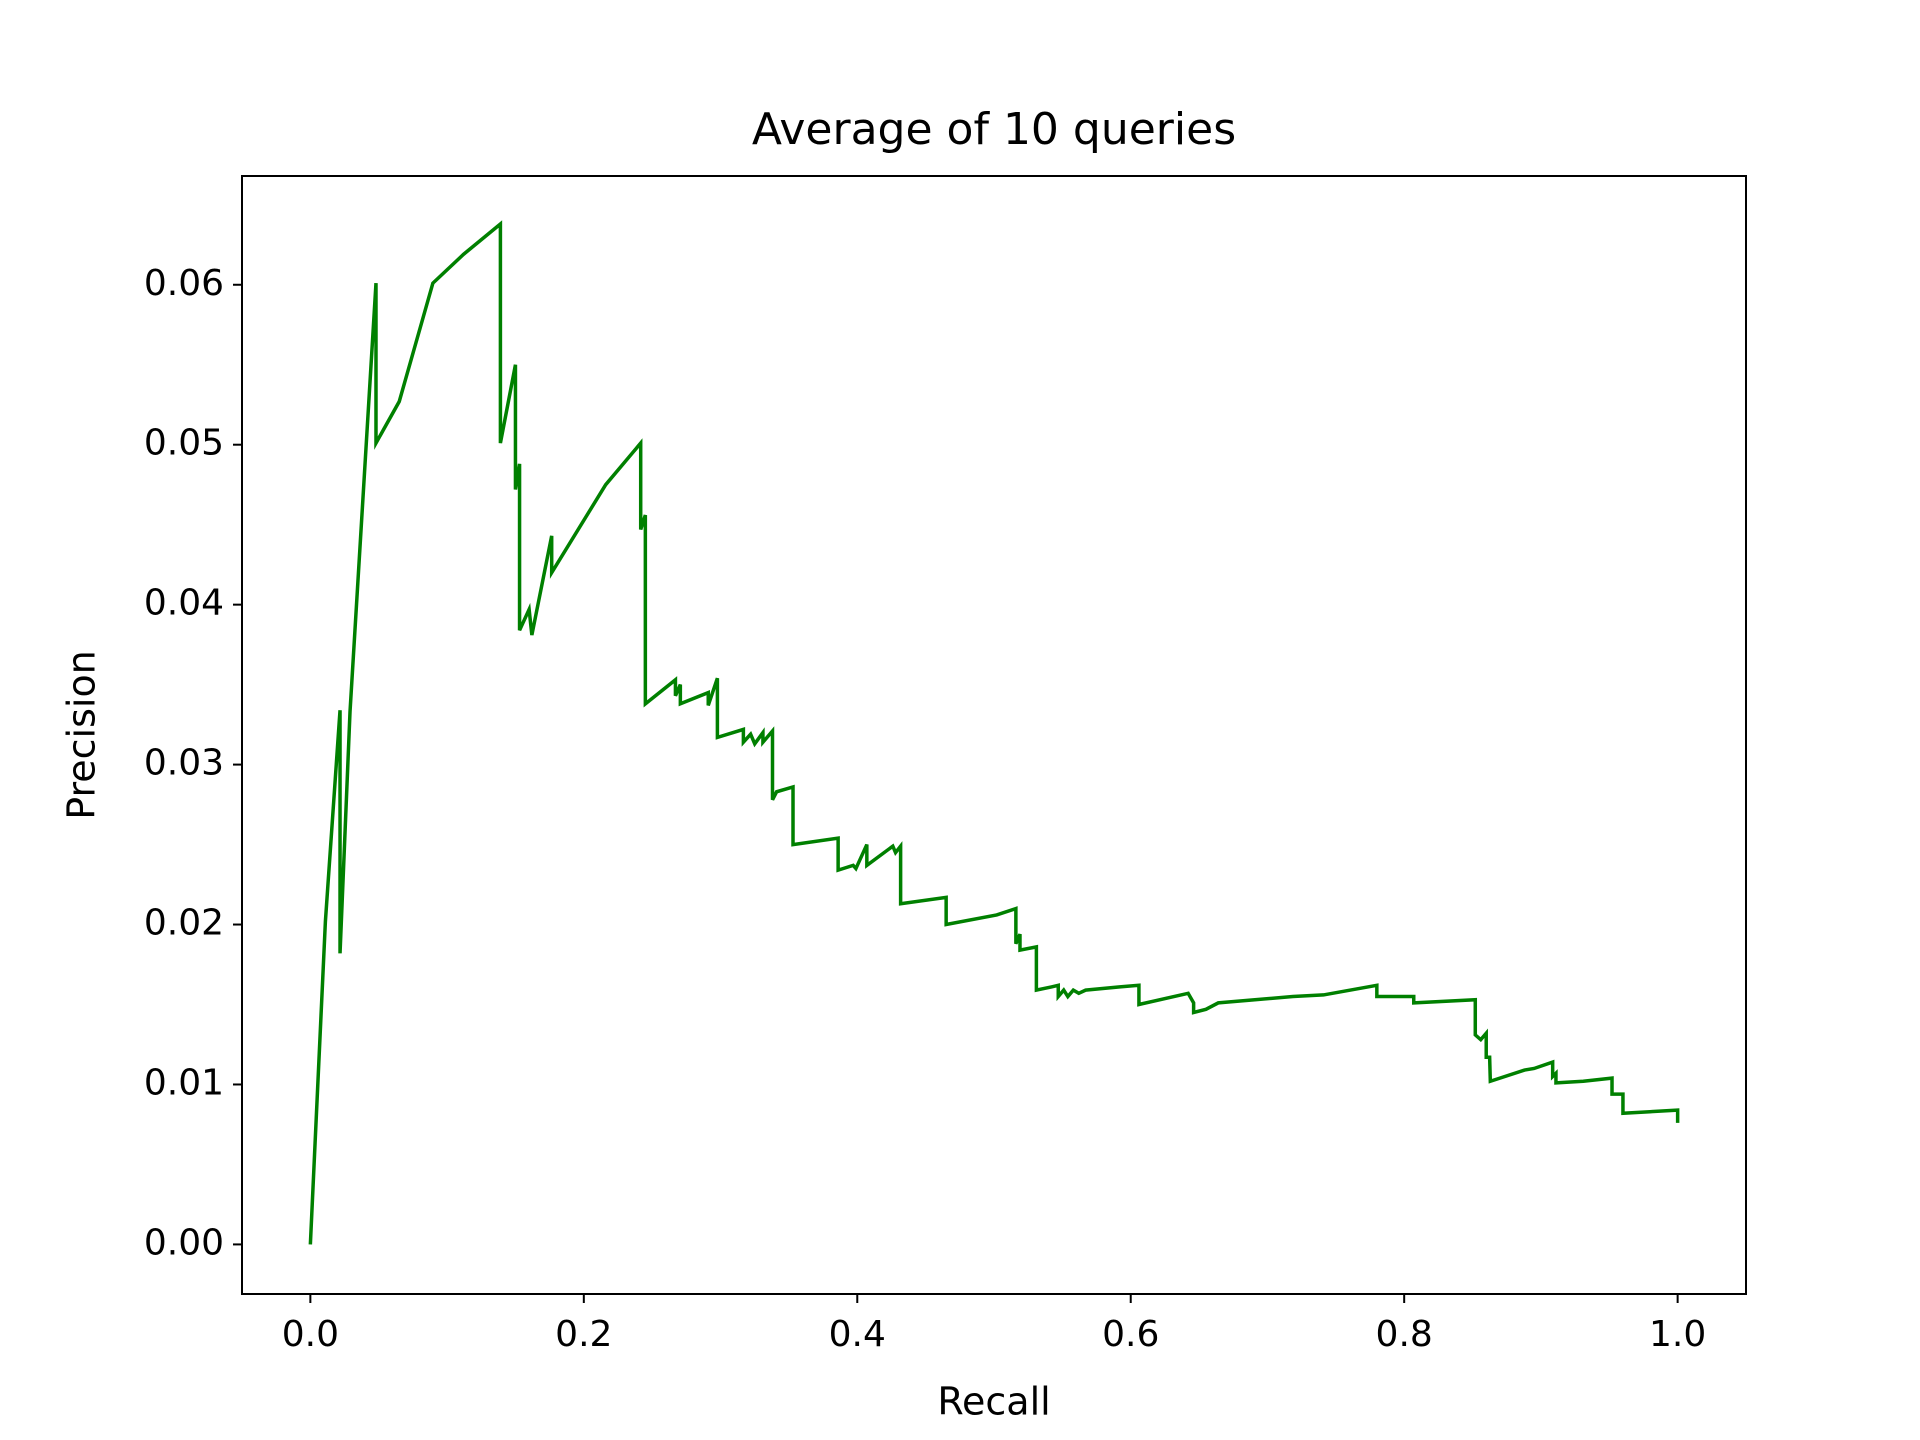  I want to click on x-axis-label: Recall, so click(993, 1402).